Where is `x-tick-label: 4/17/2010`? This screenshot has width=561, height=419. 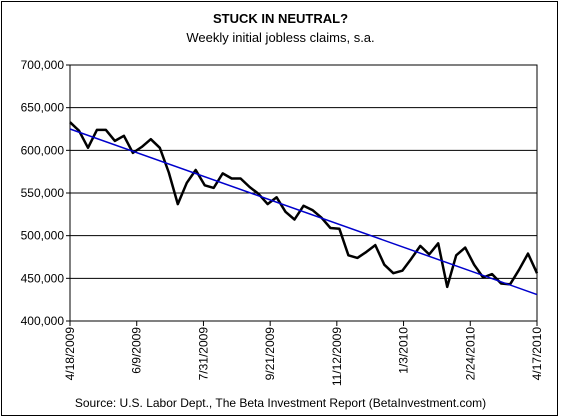
x-tick-label: 4/17/2010 is located at coordinates (537, 354).